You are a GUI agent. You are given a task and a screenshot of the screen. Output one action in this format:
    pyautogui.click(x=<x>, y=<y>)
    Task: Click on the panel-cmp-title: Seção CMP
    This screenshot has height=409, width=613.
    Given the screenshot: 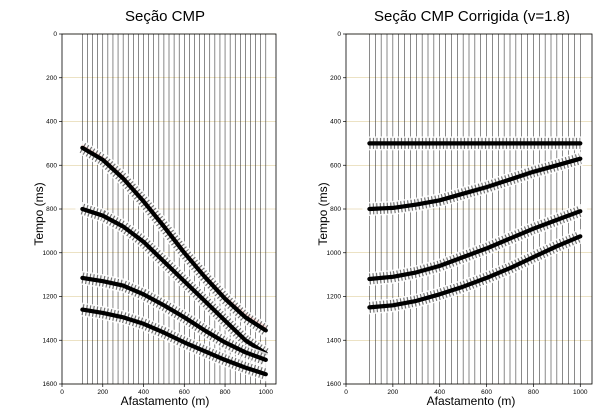 What is the action you would take?
    pyautogui.click(x=165, y=16)
    